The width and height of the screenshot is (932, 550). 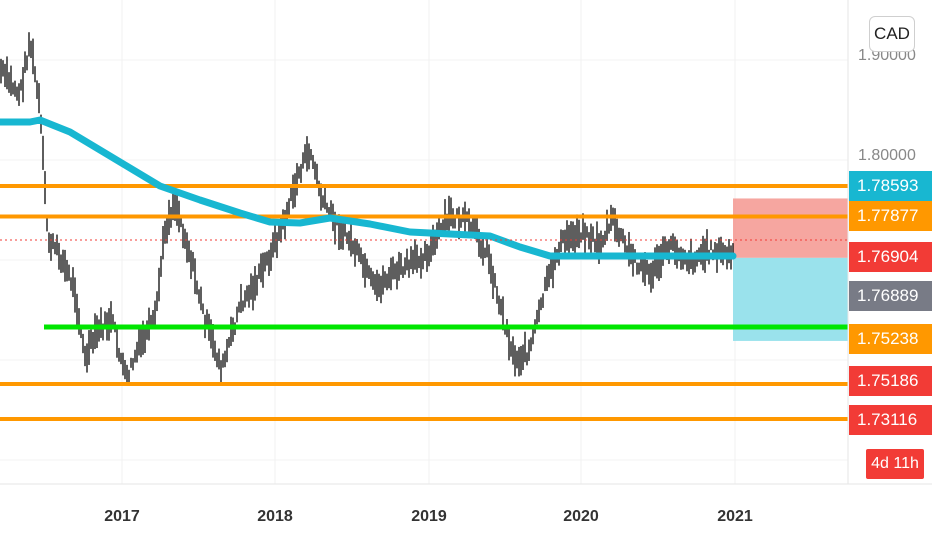 I want to click on x-tick-label: 2020, so click(x=581, y=516).